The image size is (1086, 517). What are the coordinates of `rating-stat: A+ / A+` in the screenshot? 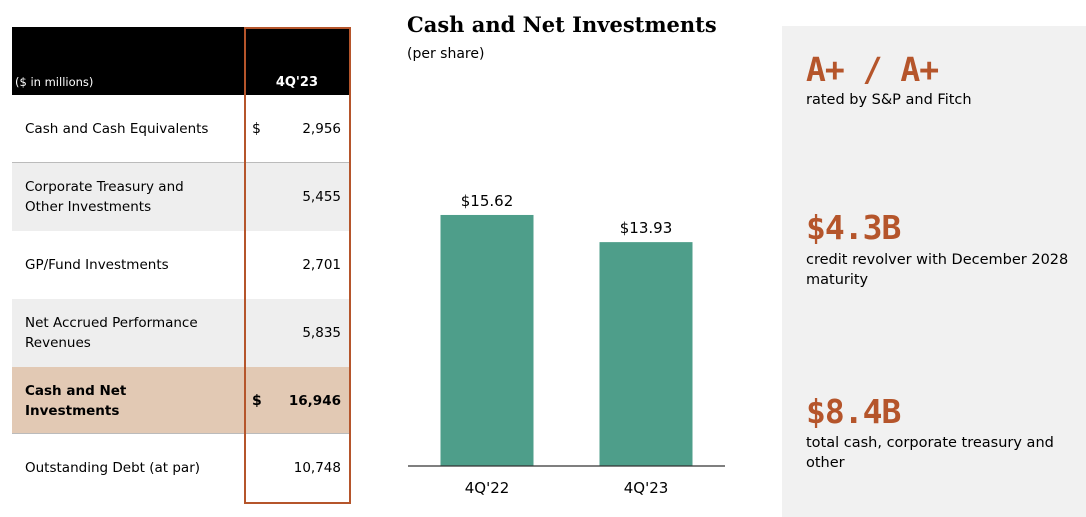 It's located at (872, 69).